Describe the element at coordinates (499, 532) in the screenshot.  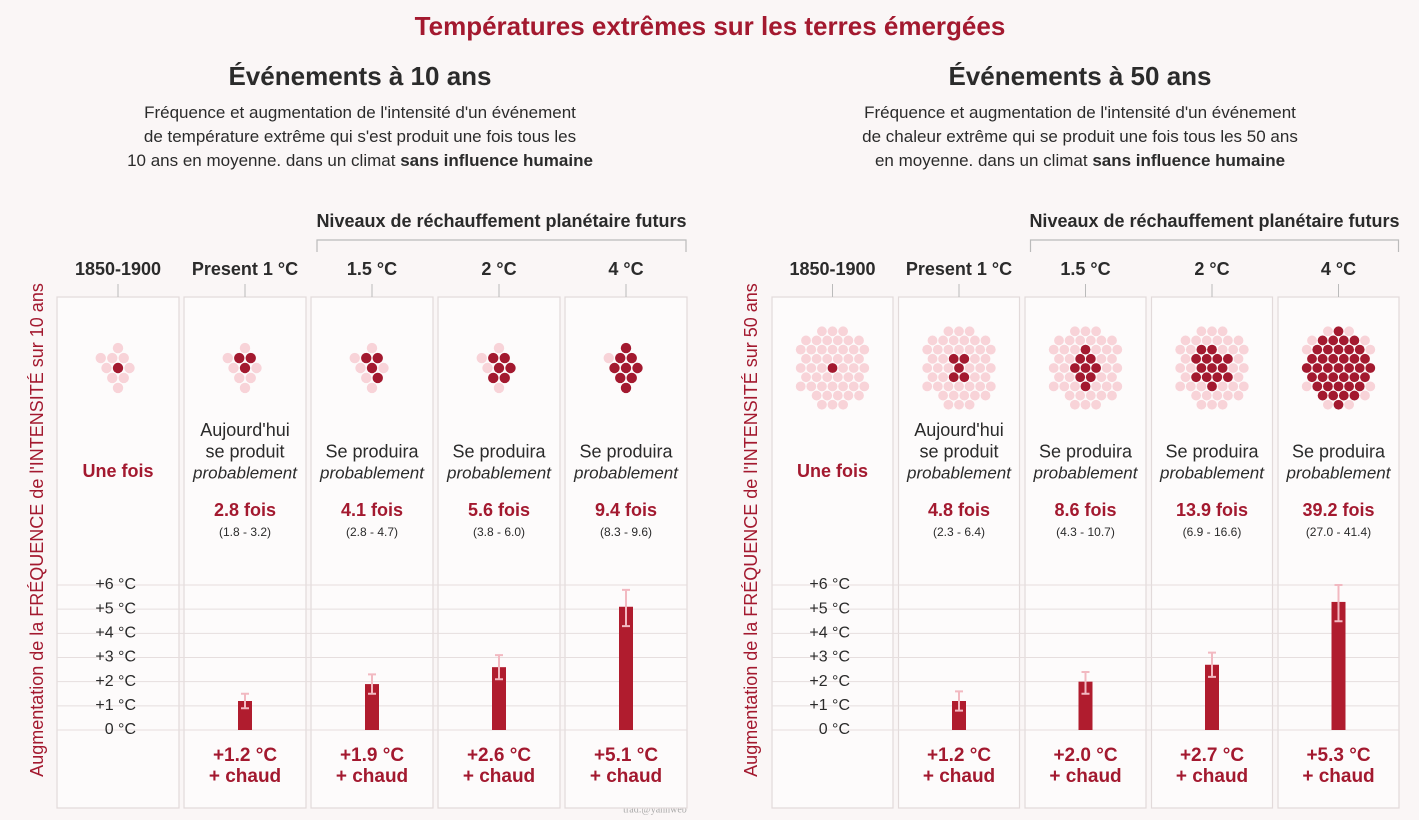
I see `frequency-range: (3.8 - 6.0)` at that location.